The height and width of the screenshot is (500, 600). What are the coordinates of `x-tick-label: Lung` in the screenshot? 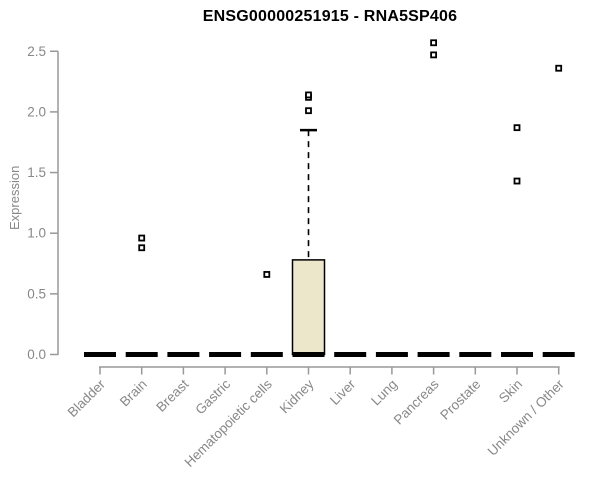 It's located at (384, 393).